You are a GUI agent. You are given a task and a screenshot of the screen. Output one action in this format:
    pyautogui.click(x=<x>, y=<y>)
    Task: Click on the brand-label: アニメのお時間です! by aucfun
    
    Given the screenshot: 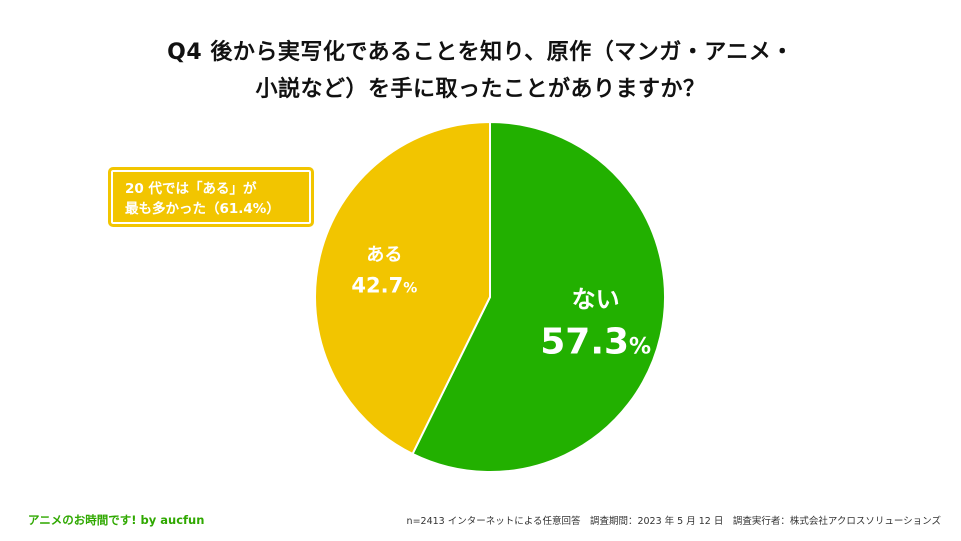 What is the action you would take?
    pyautogui.click(x=116, y=520)
    